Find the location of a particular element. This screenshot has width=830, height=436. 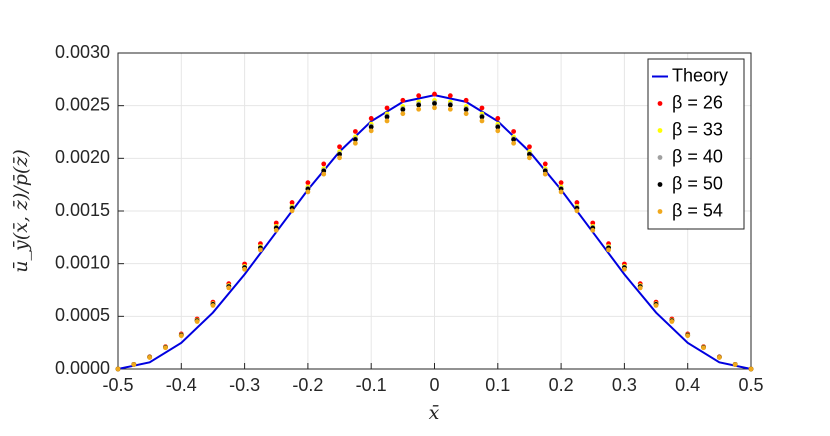

x-tick-label: -0.4 is located at coordinates (181, 385).